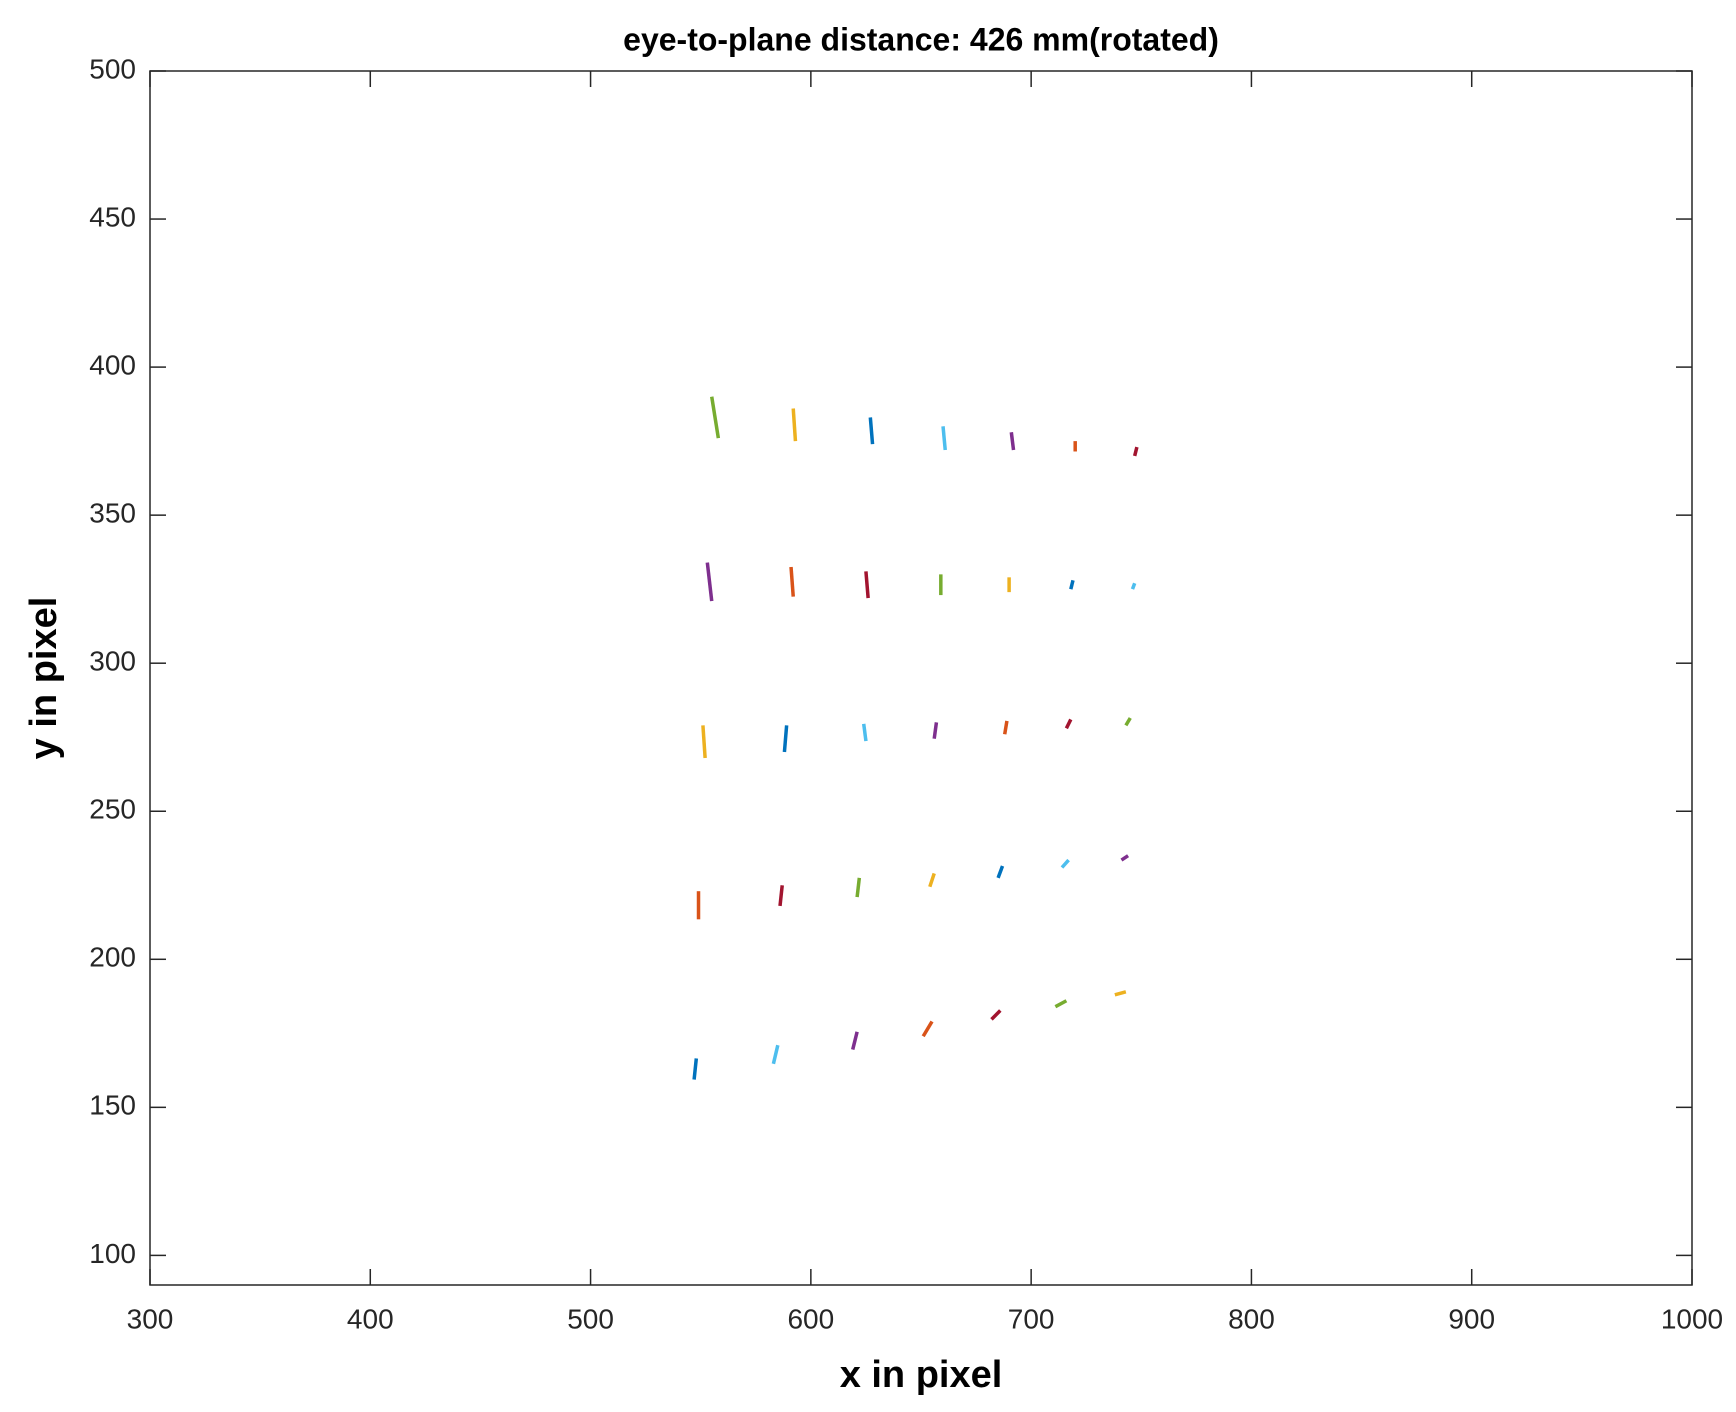 This screenshot has width=1736, height=1412. What do you see at coordinates (112, 216) in the screenshot?
I see `y-tick-label: 450` at bounding box center [112, 216].